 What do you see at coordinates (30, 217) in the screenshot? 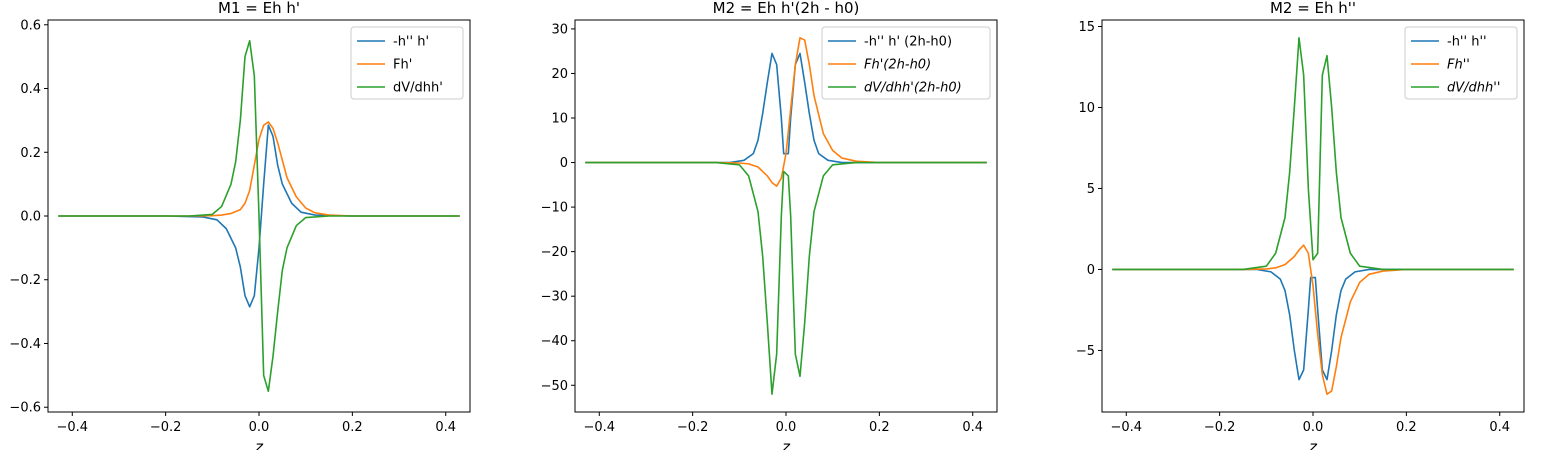
I see `y-tick-label: 0.0` at bounding box center [30, 217].